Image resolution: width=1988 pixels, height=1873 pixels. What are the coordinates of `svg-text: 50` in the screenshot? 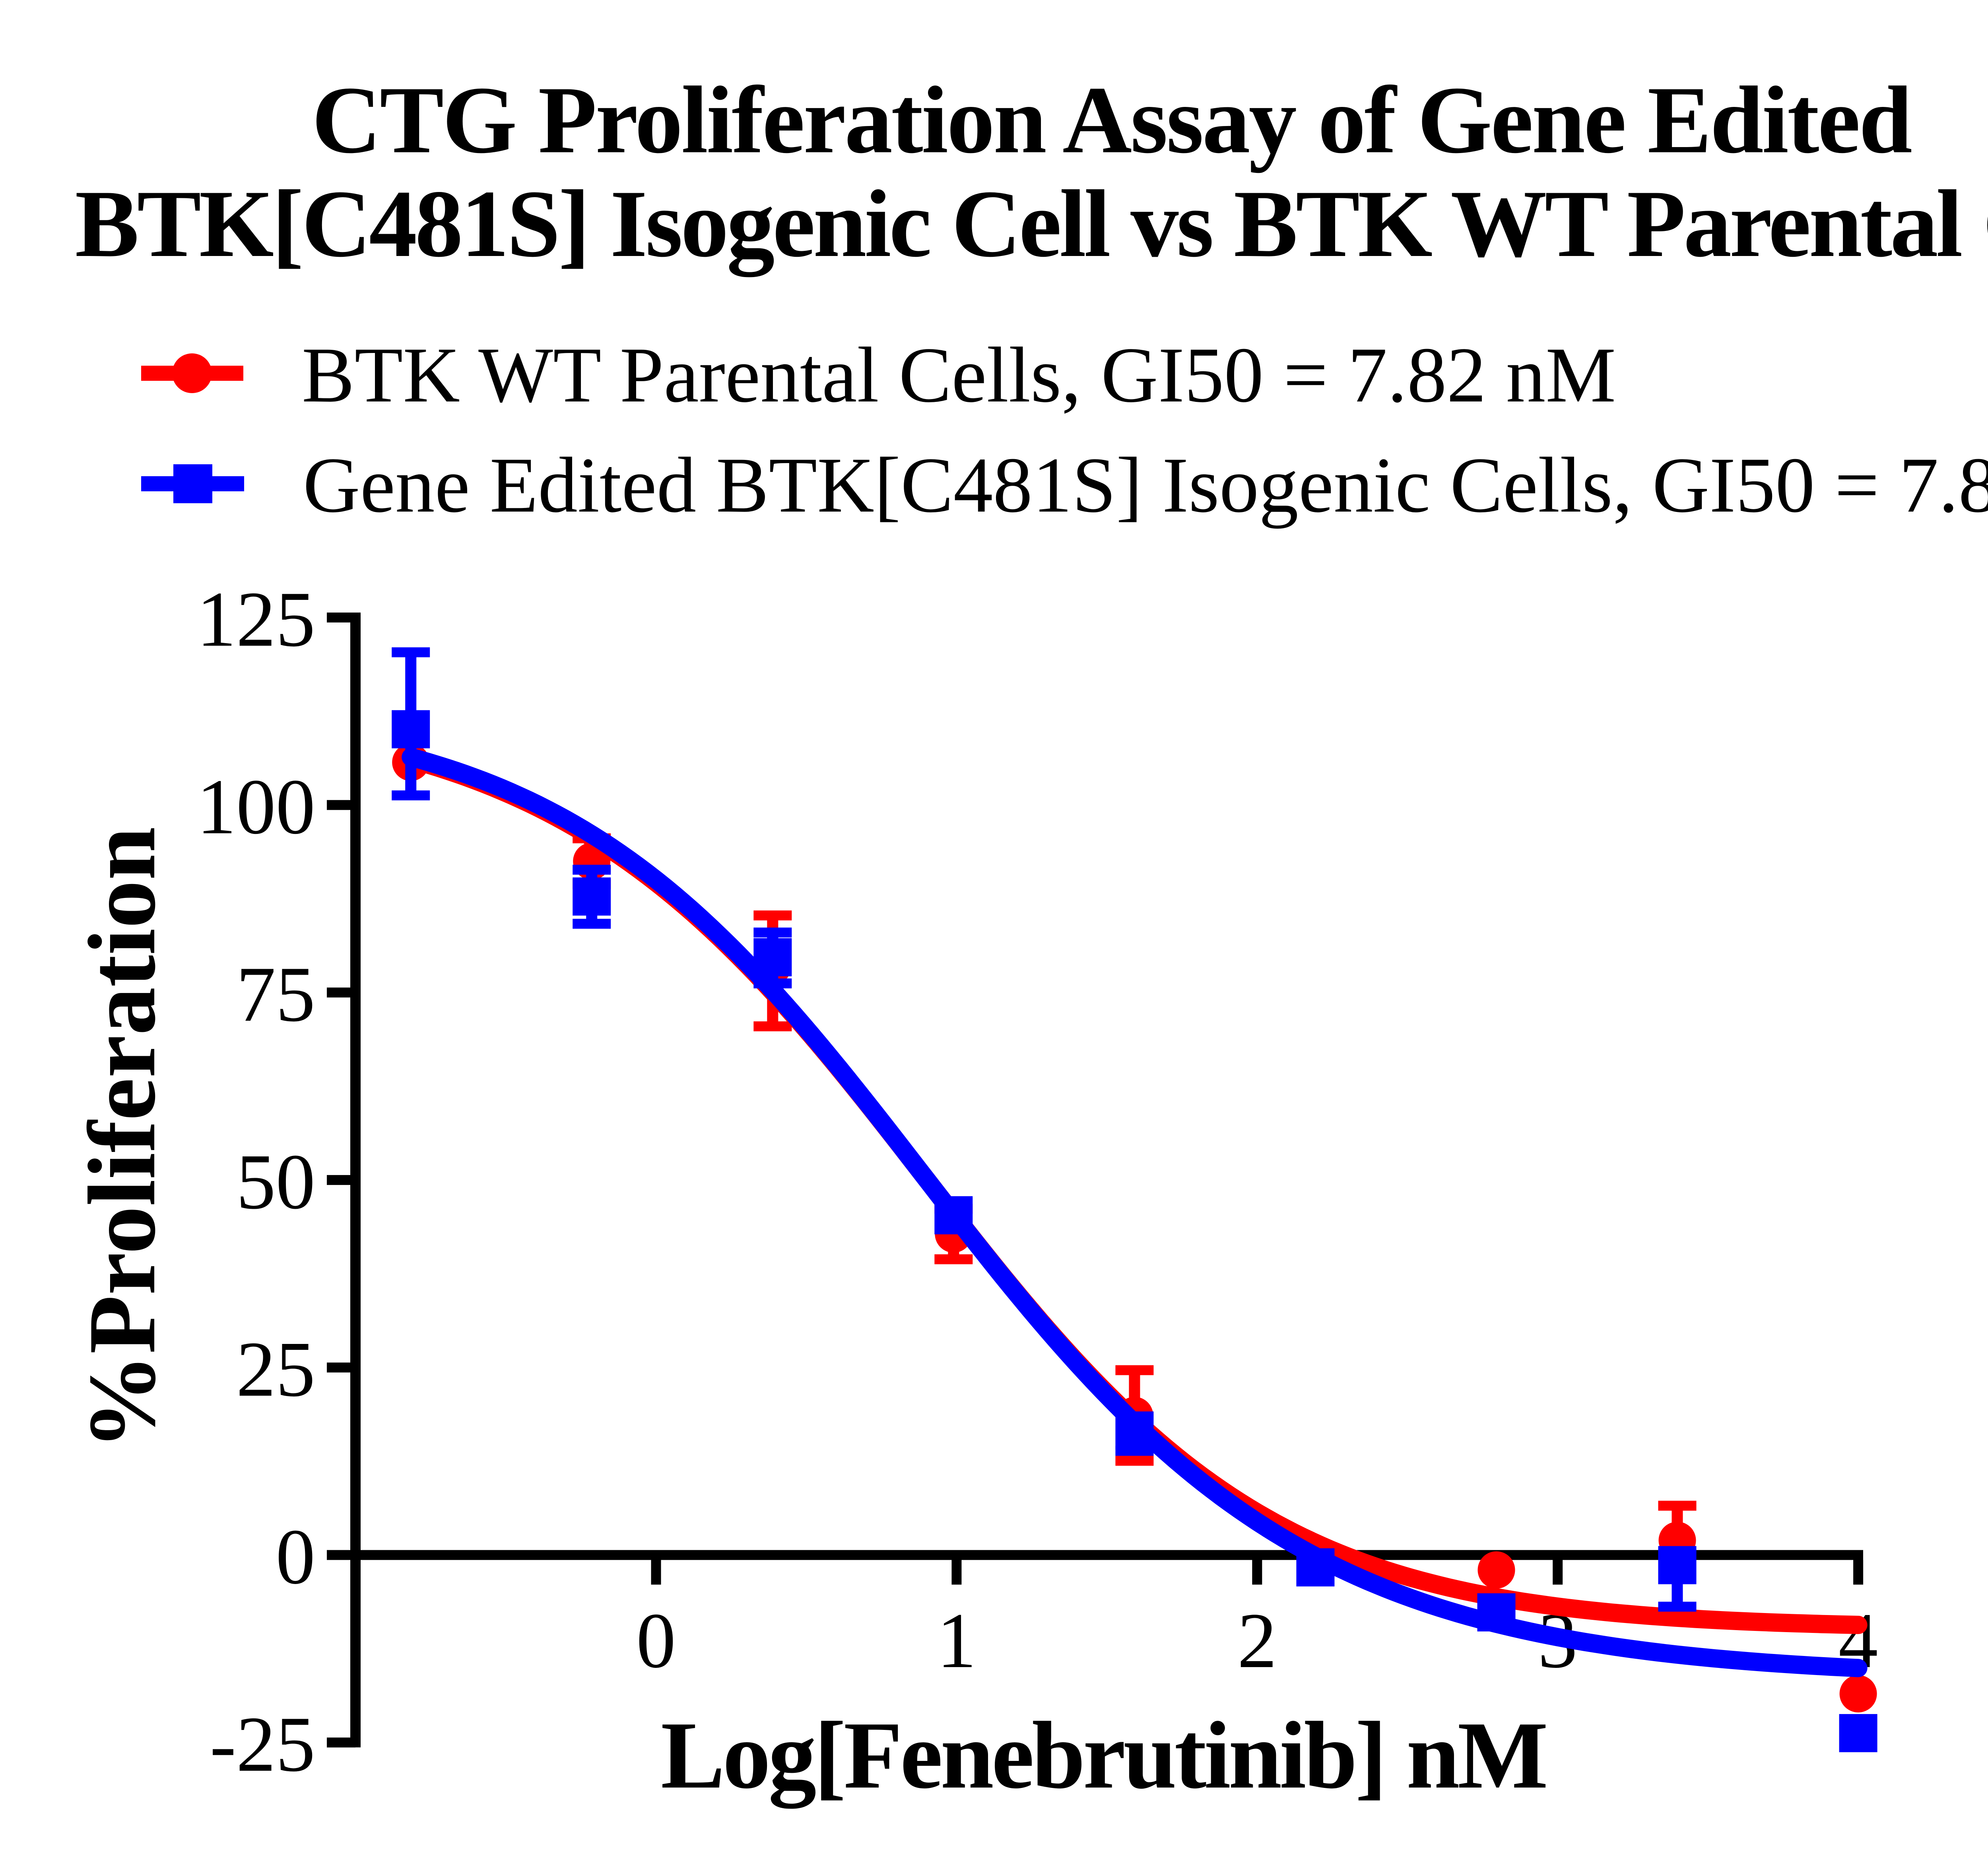 It's located at (275, 1182).